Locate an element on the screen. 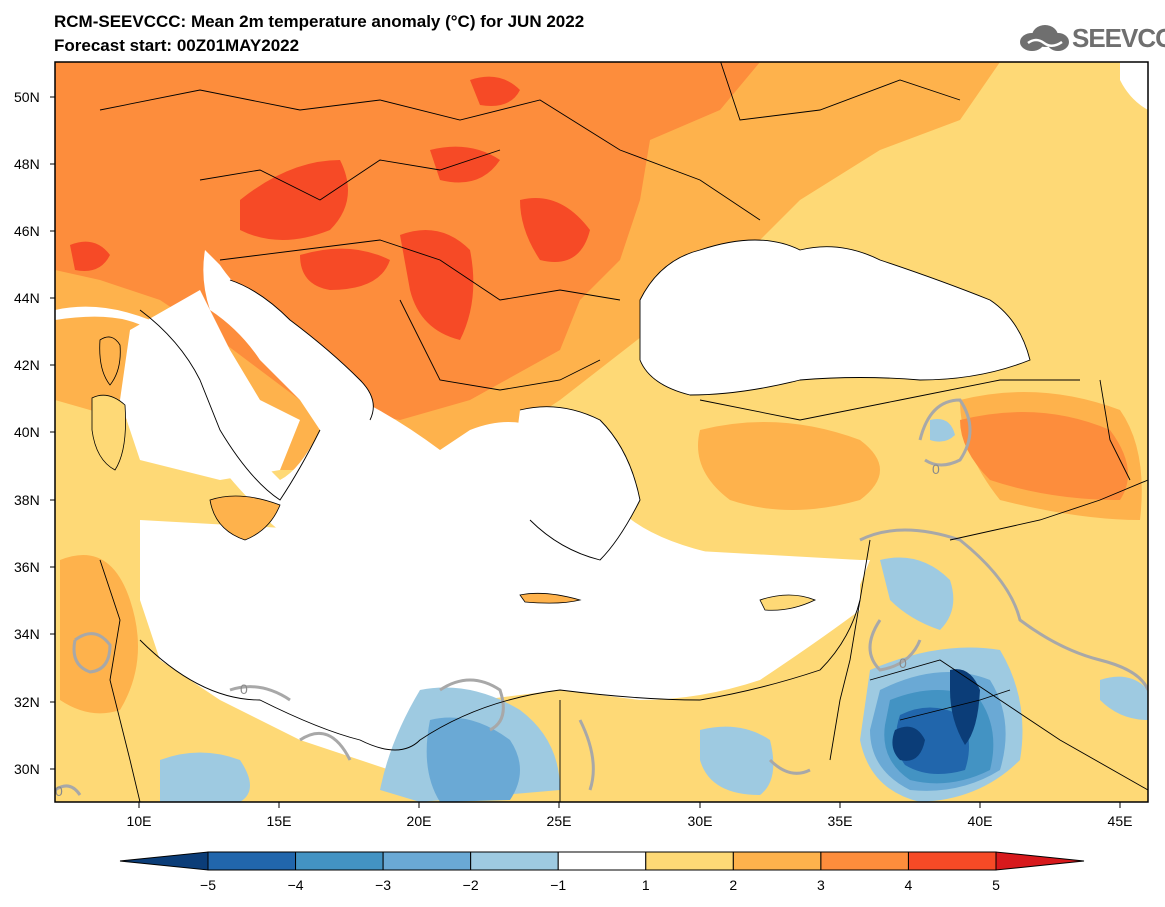 The image size is (1165, 907). colorbar-tick-label: 3 is located at coordinates (821, 885).